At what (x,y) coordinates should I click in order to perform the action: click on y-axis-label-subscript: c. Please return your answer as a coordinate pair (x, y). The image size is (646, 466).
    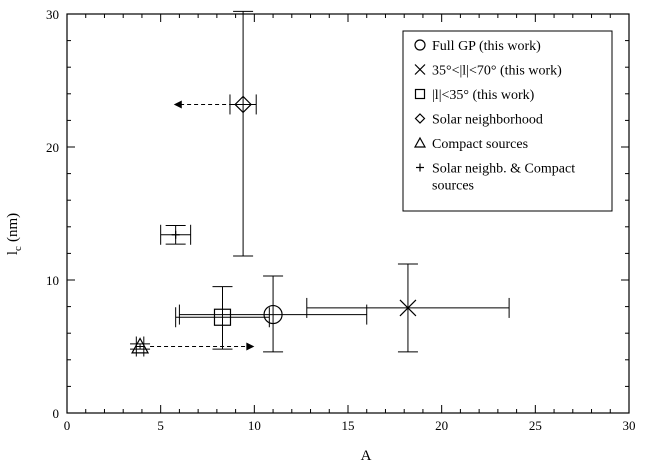
    Looking at the image, I should click on (18, 248).